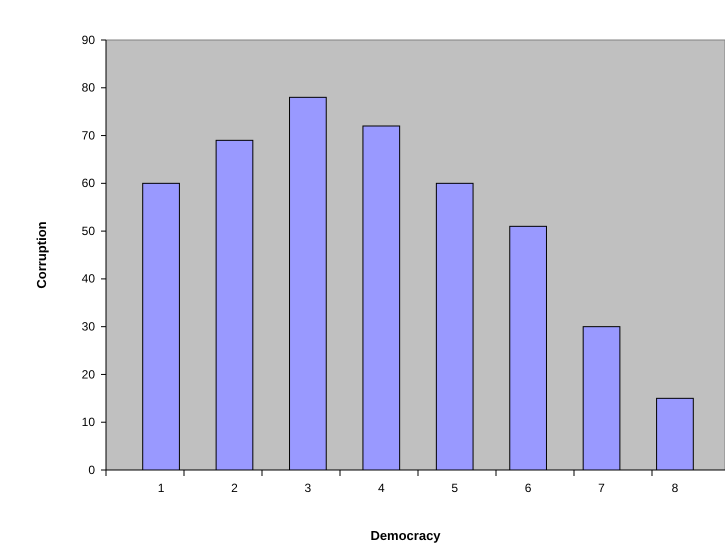 The height and width of the screenshot is (546, 725). What do you see at coordinates (89, 231) in the screenshot?
I see `y-tick-label: 50` at bounding box center [89, 231].